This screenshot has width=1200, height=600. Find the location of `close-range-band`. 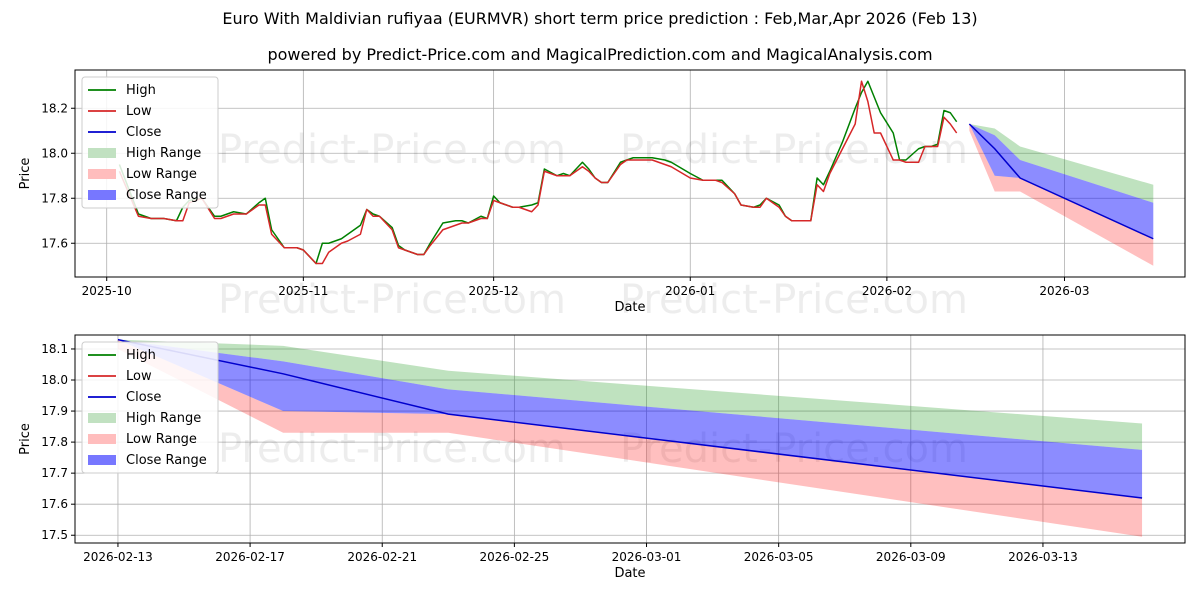

close-range-band is located at coordinates (1061, 181).